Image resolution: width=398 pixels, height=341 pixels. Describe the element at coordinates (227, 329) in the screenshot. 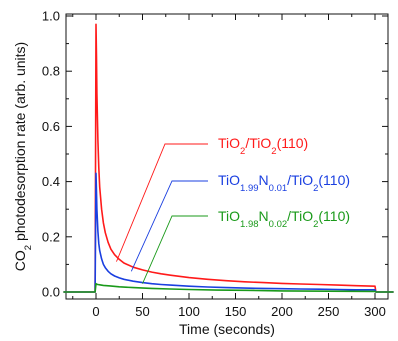

I see `x-axis-label: Time (seconds)` at that location.